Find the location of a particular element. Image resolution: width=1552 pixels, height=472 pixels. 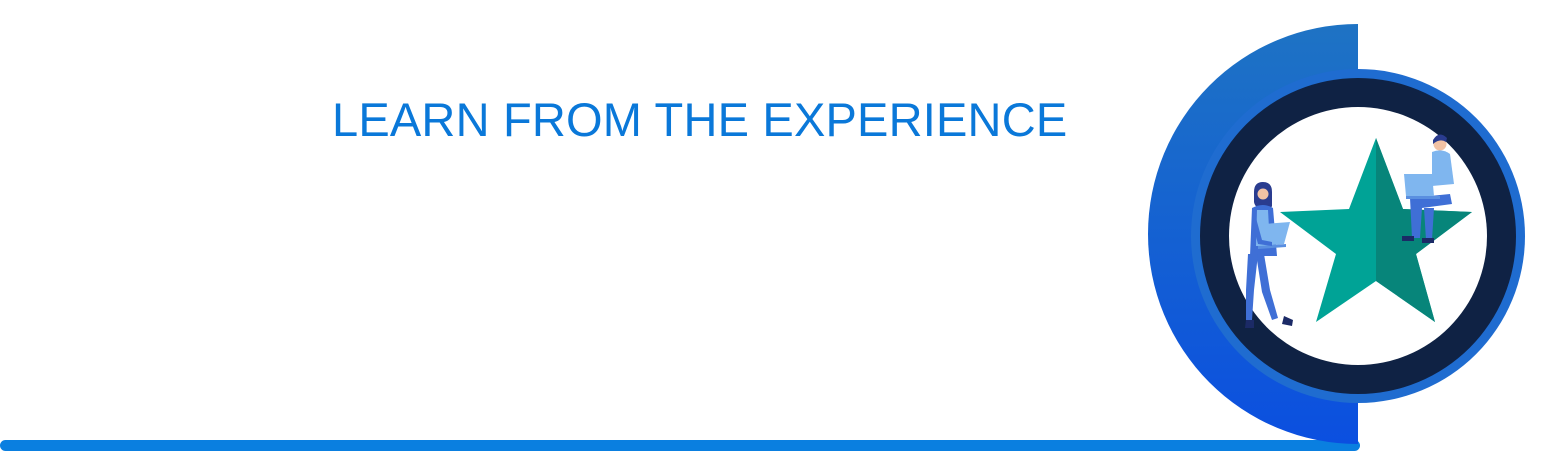

star-icon is located at coordinates (1376, 230).